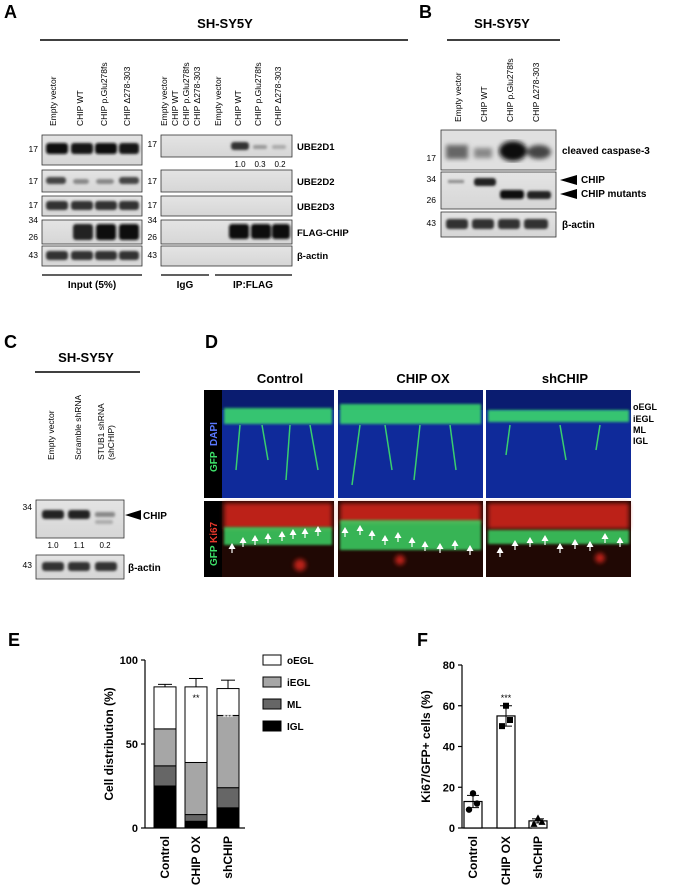  I want to click on d-layer-ml: ML, so click(639, 430).